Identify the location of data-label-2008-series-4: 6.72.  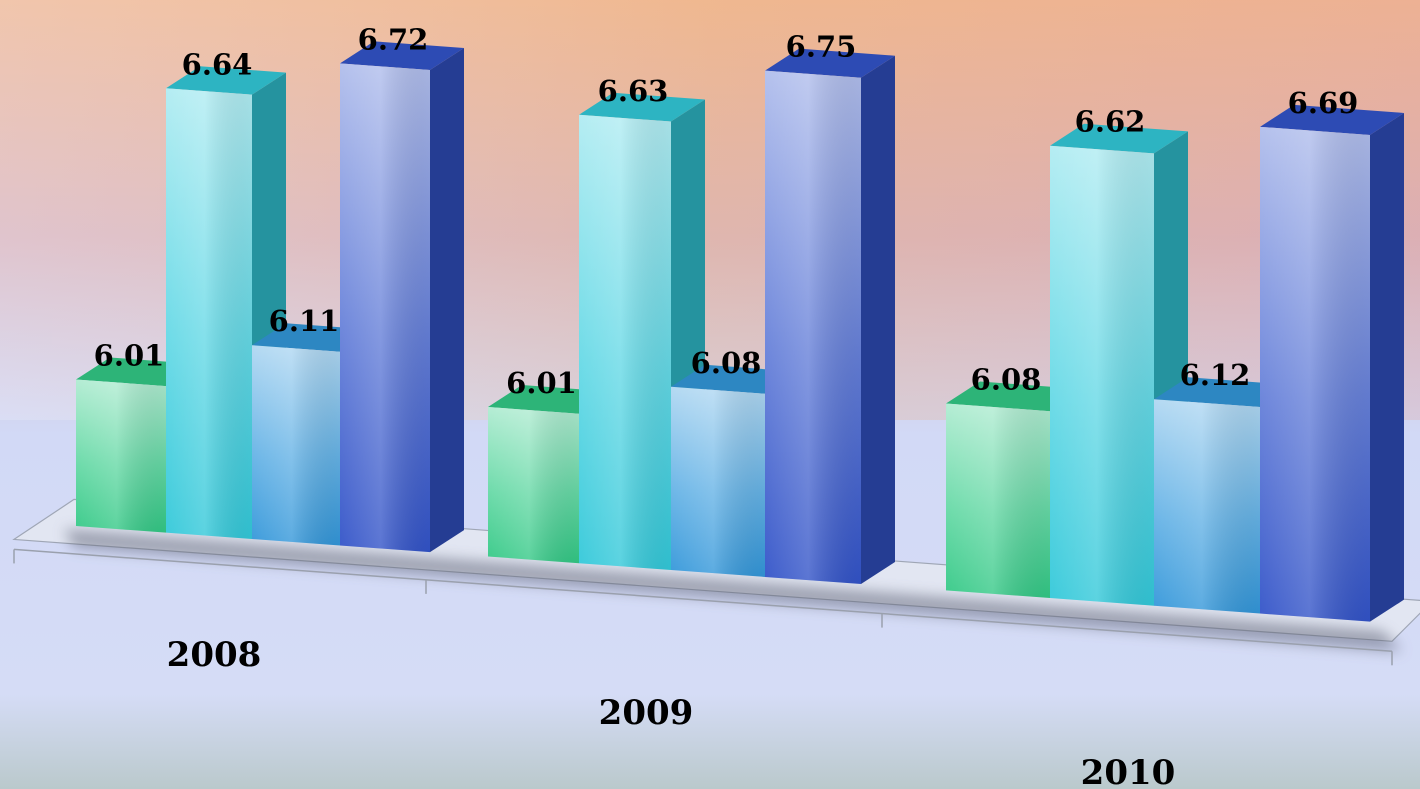
(393, 39).